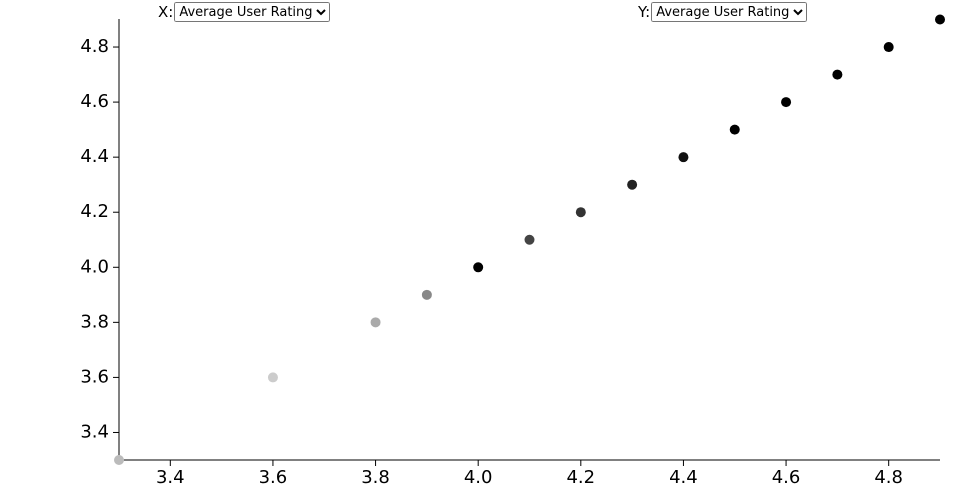 This screenshot has height=500, width=960. Describe the element at coordinates (252, 12) in the screenshot. I see `x-select: Average User Rating` at that location.